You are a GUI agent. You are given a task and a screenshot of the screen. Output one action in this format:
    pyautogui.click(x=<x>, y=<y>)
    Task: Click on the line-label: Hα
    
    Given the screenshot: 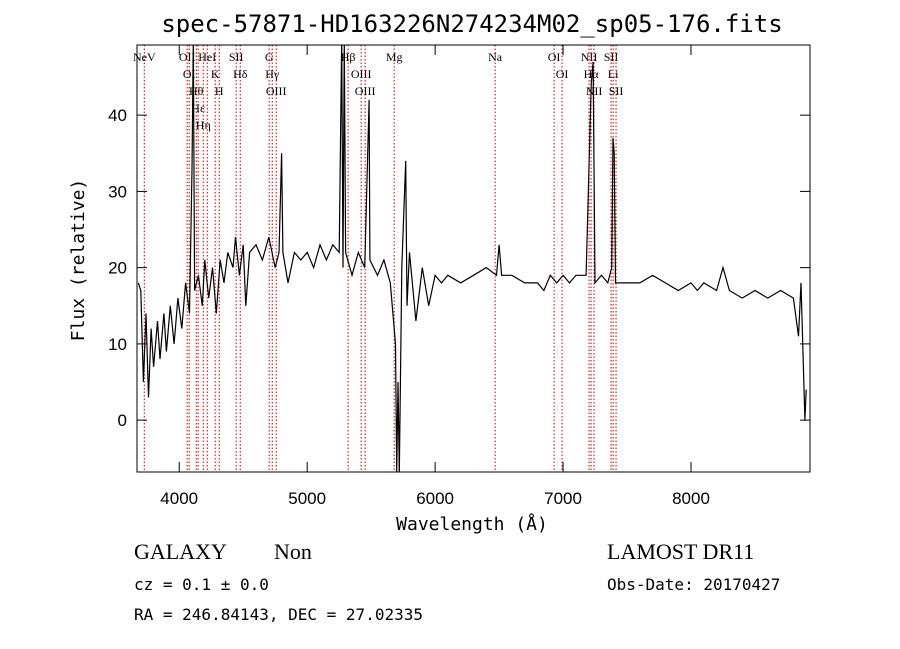 What is the action you would take?
    pyautogui.click(x=592, y=74)
    